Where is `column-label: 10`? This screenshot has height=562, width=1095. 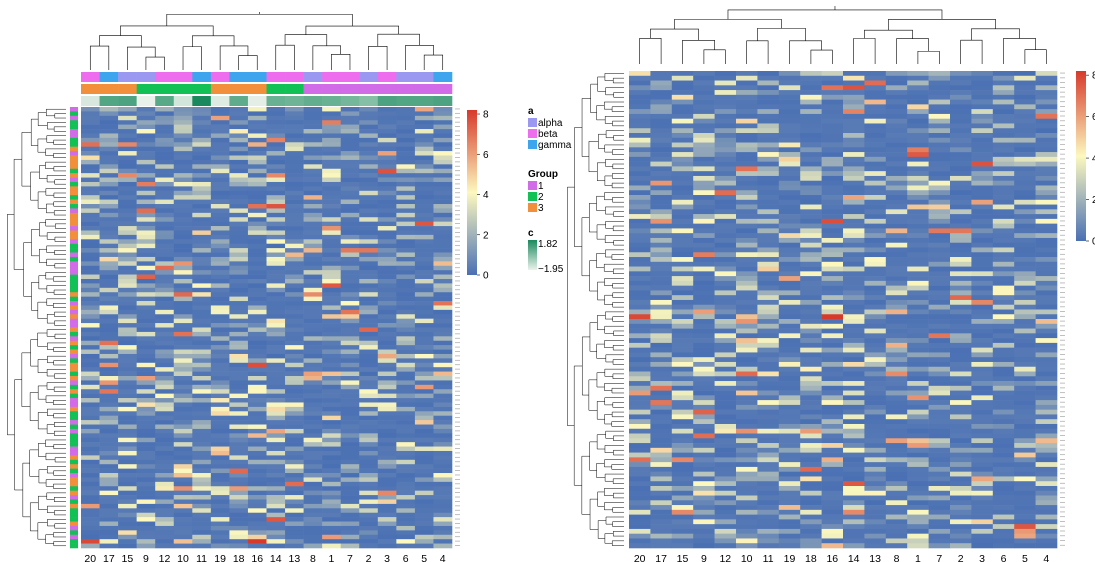 column-label: 10 is located at coordinates (183, 557).